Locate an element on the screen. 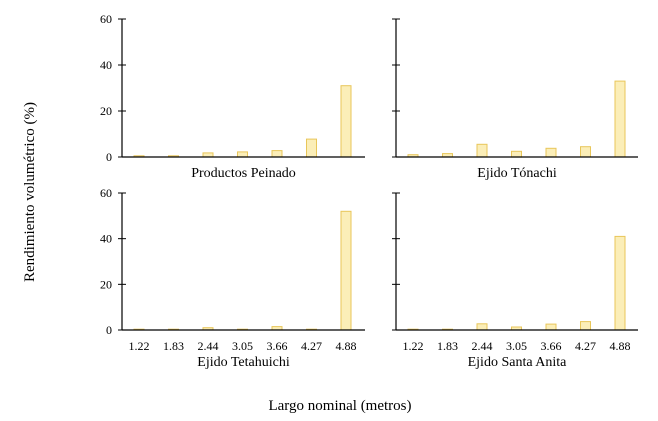 This screenshot has width=658, height=421. panel-2: Ejido Tónachi is located at coordinates (515, 99).